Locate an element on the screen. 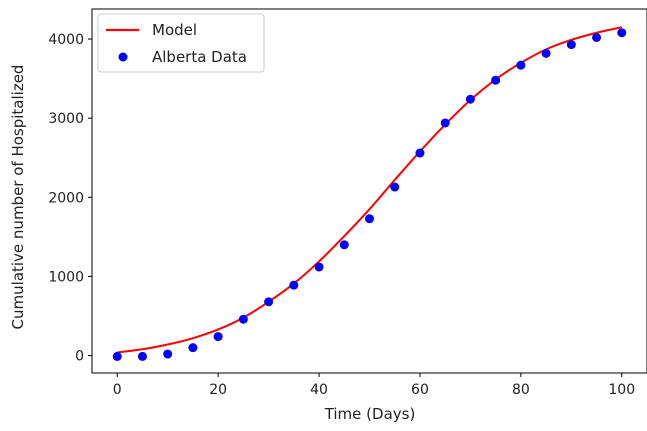 This screenshot has width=647, height=431. legend-box is located at coordinates (181, 43).